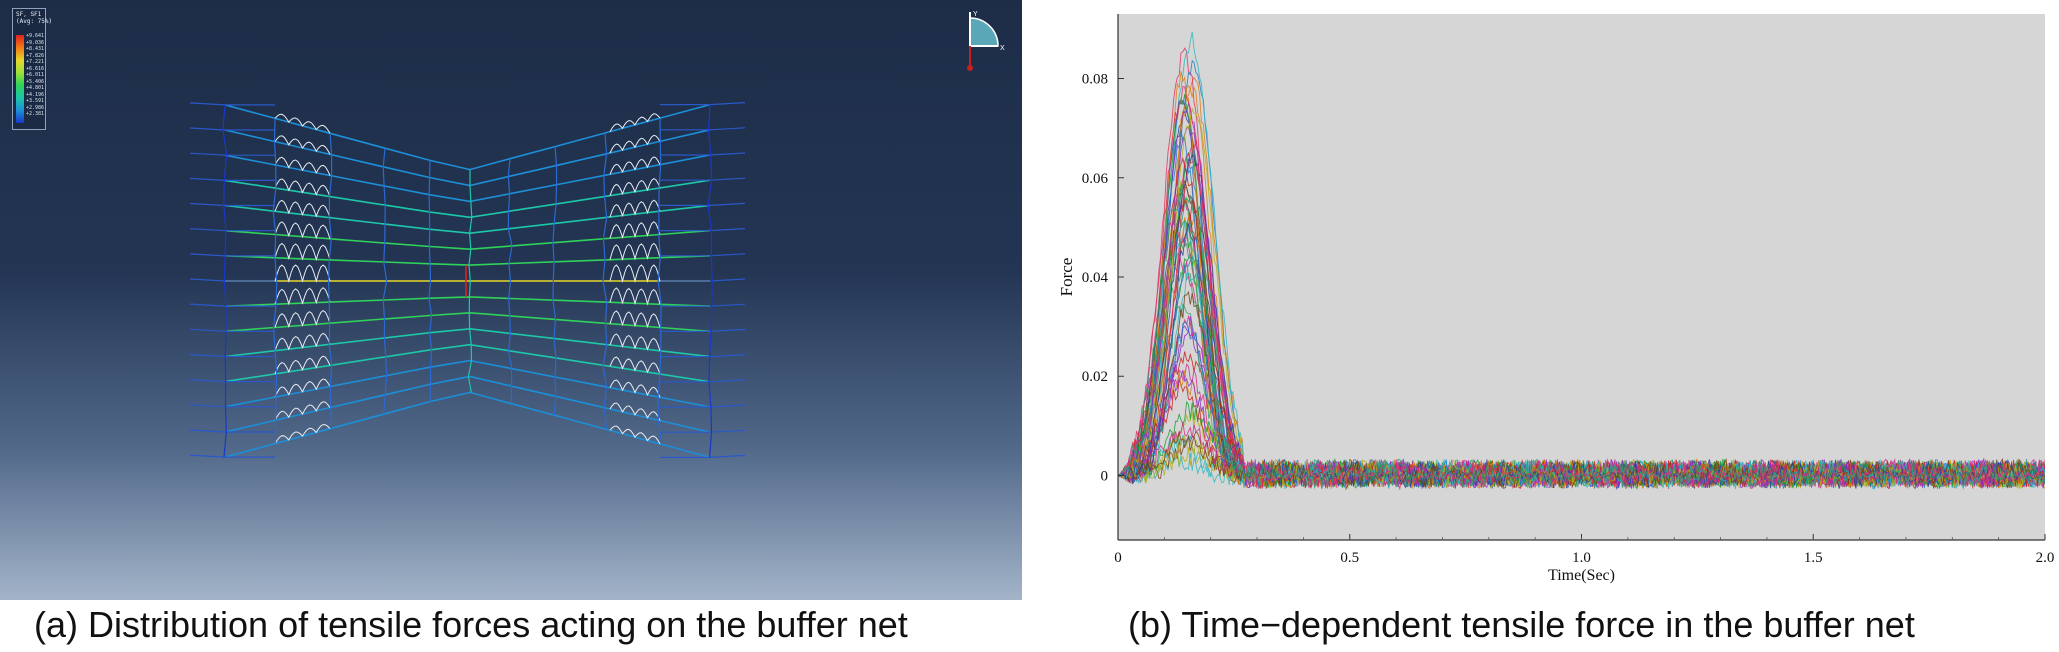 Image resolution: width=2059 pixels, height=652 pixels. I want to click on legend-value: +3.591e+04, so click(35, 101).